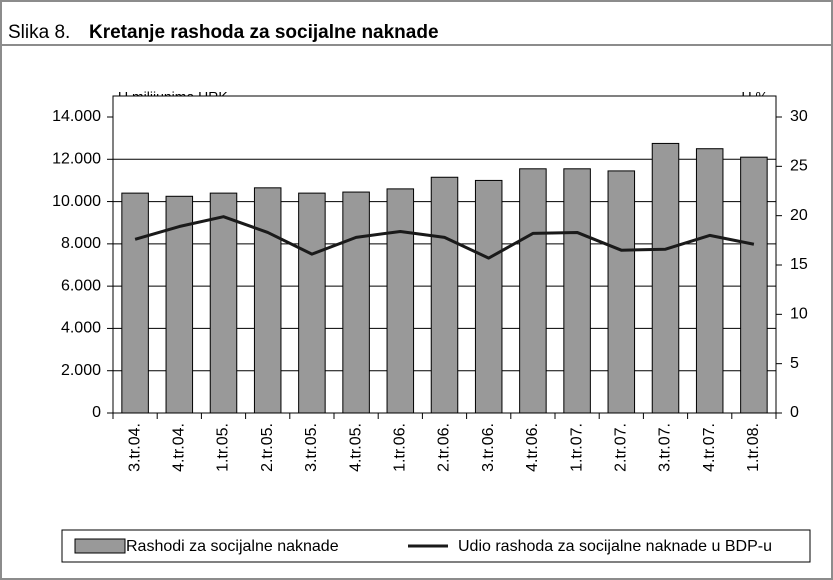 The height and width of the screenshot is (580, 833). Describe the element at coordinates (96, 412) in the screenshot. I see `y-tick-label: 0` at that location.